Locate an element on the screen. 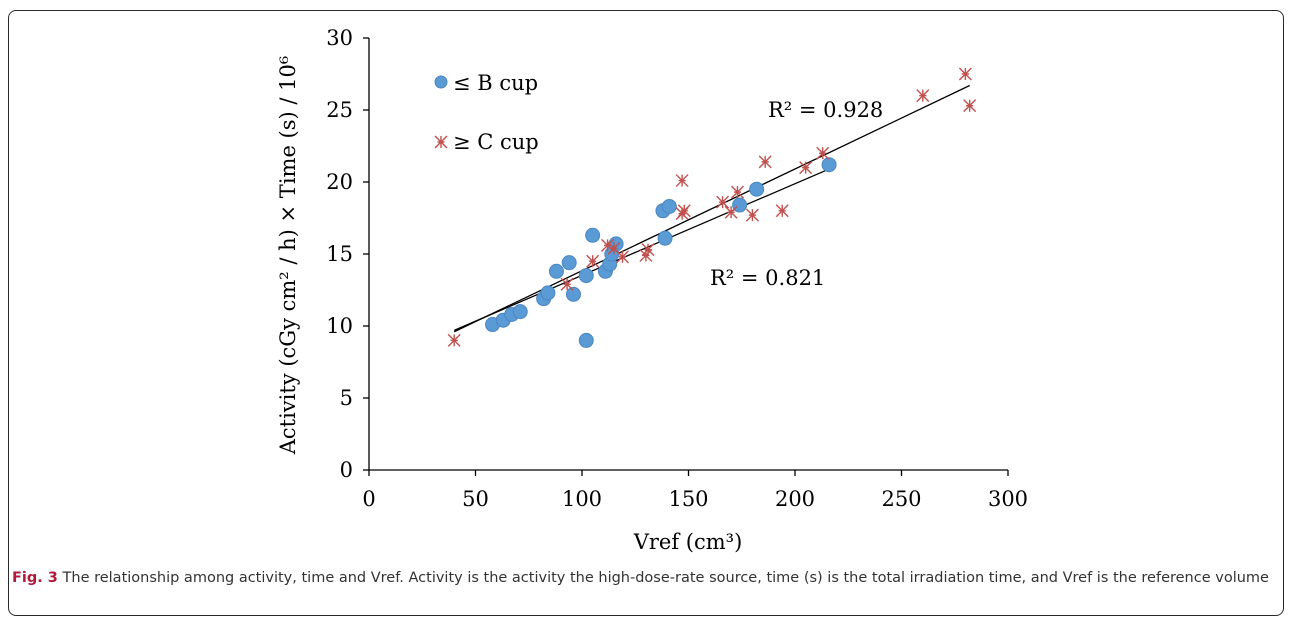 Image resolution: width=1292 pixels, height=622 pixels. y-tick-label: 20 is located at coordinates (339, 182).